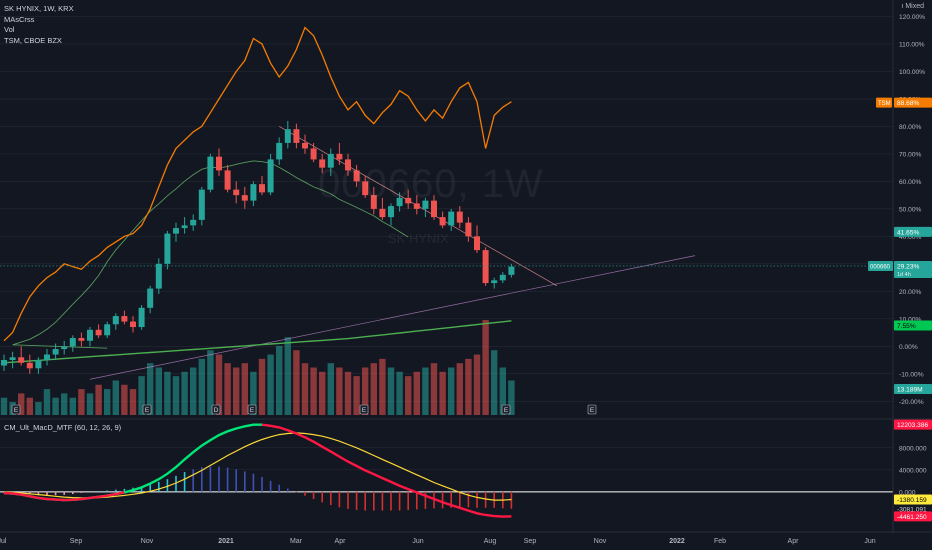  I want to click on price-value: 29.23%, so click(908, 266).